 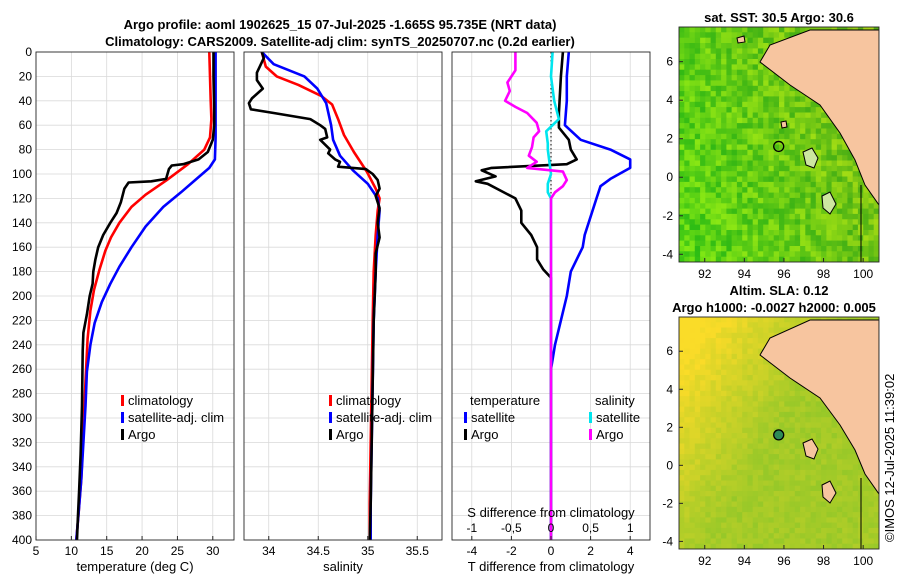 I want to click on island-siberut-outline, so click(x=829, y=203).